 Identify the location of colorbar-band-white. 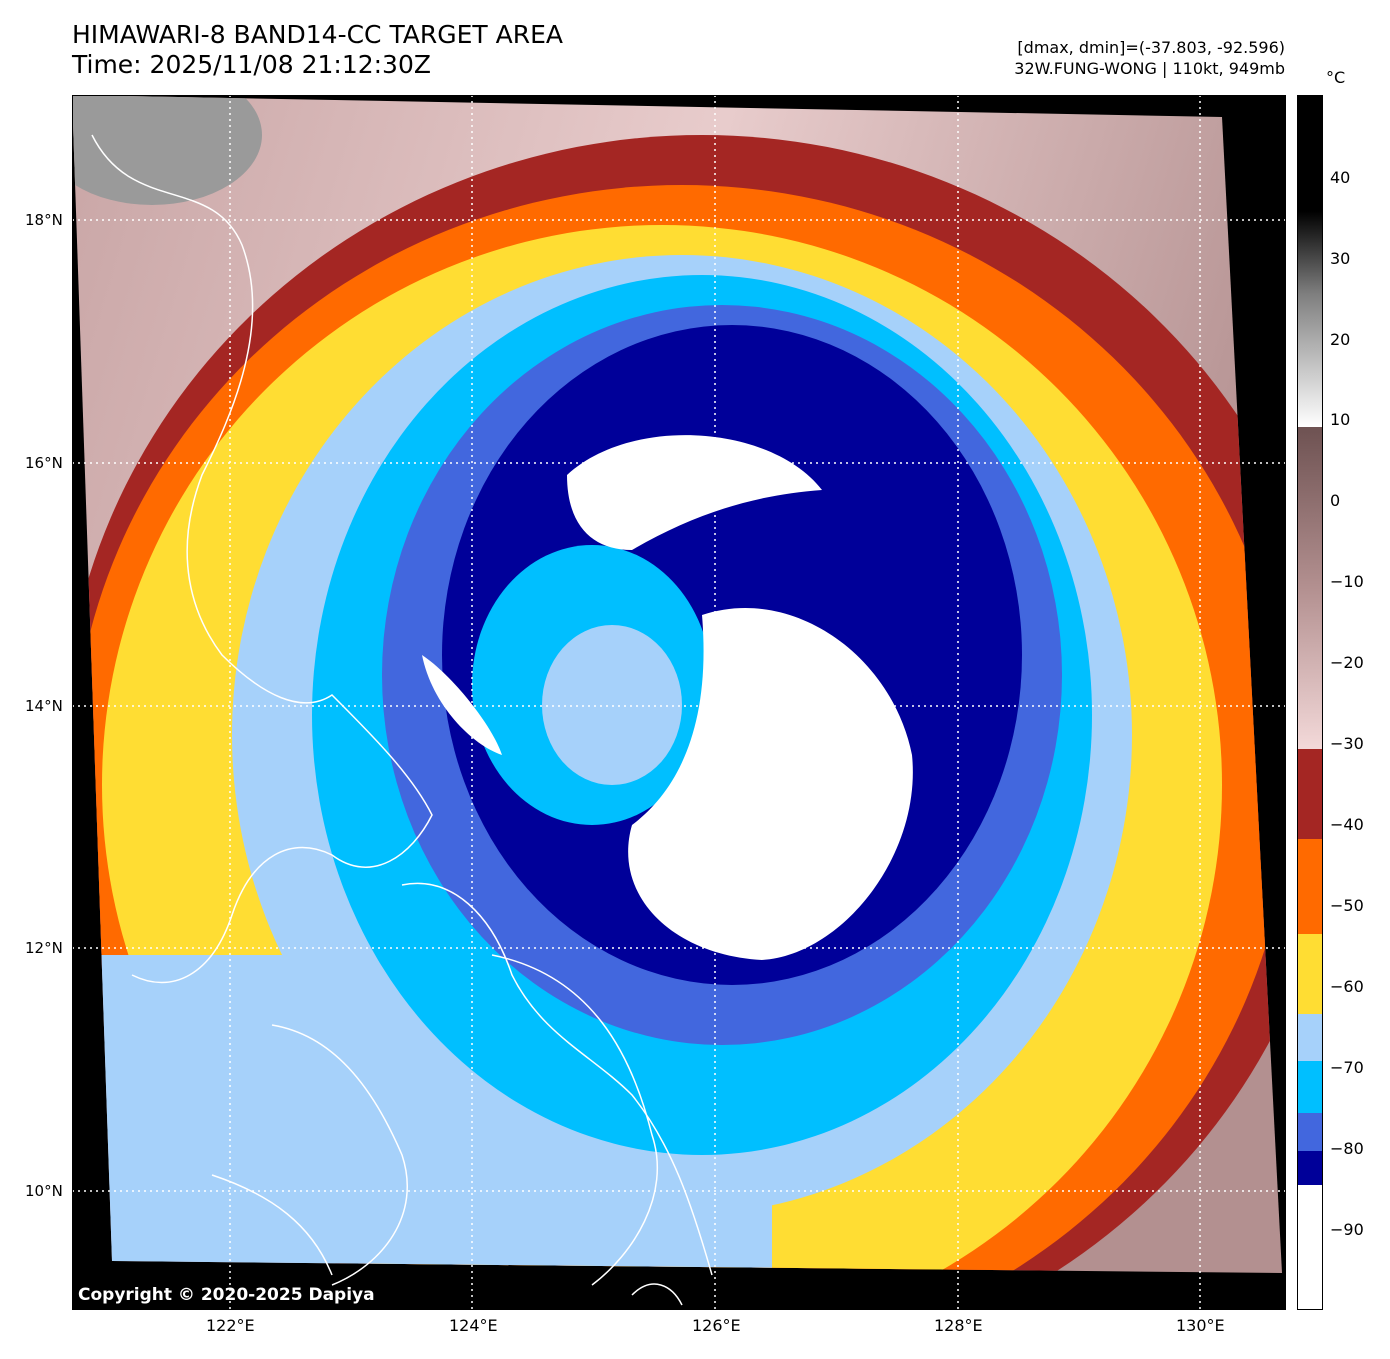
(1310, 1247).